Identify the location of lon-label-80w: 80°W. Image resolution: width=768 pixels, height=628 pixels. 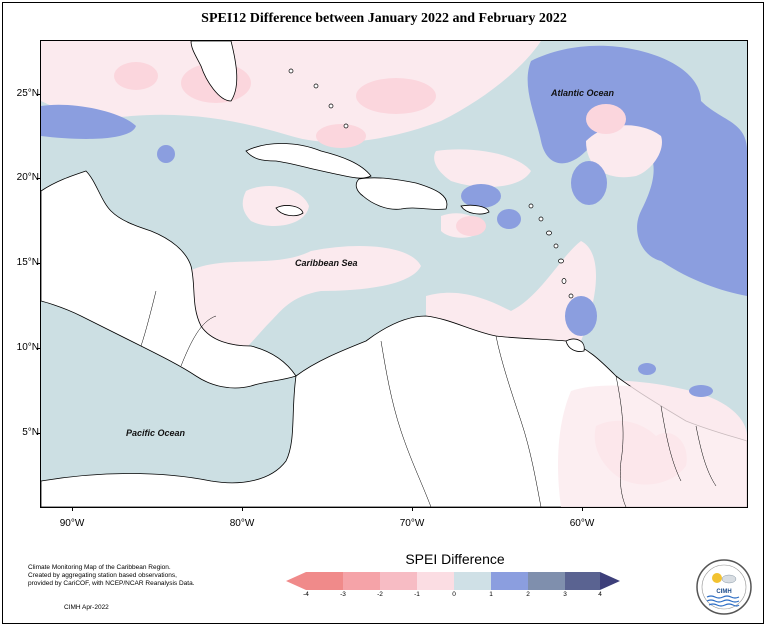
(242, 523).